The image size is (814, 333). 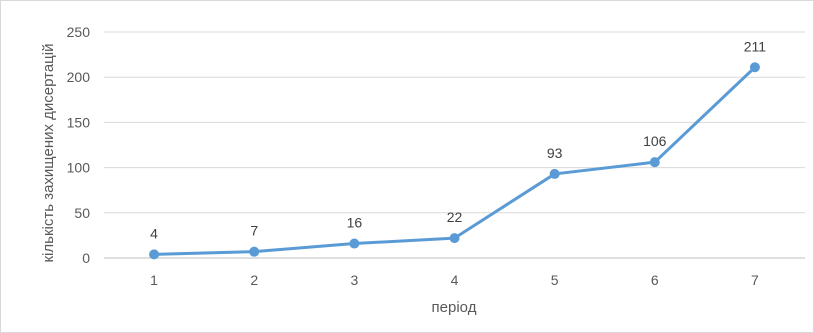 I want to click on x-axis-title: період, so click(x=454, y=307).